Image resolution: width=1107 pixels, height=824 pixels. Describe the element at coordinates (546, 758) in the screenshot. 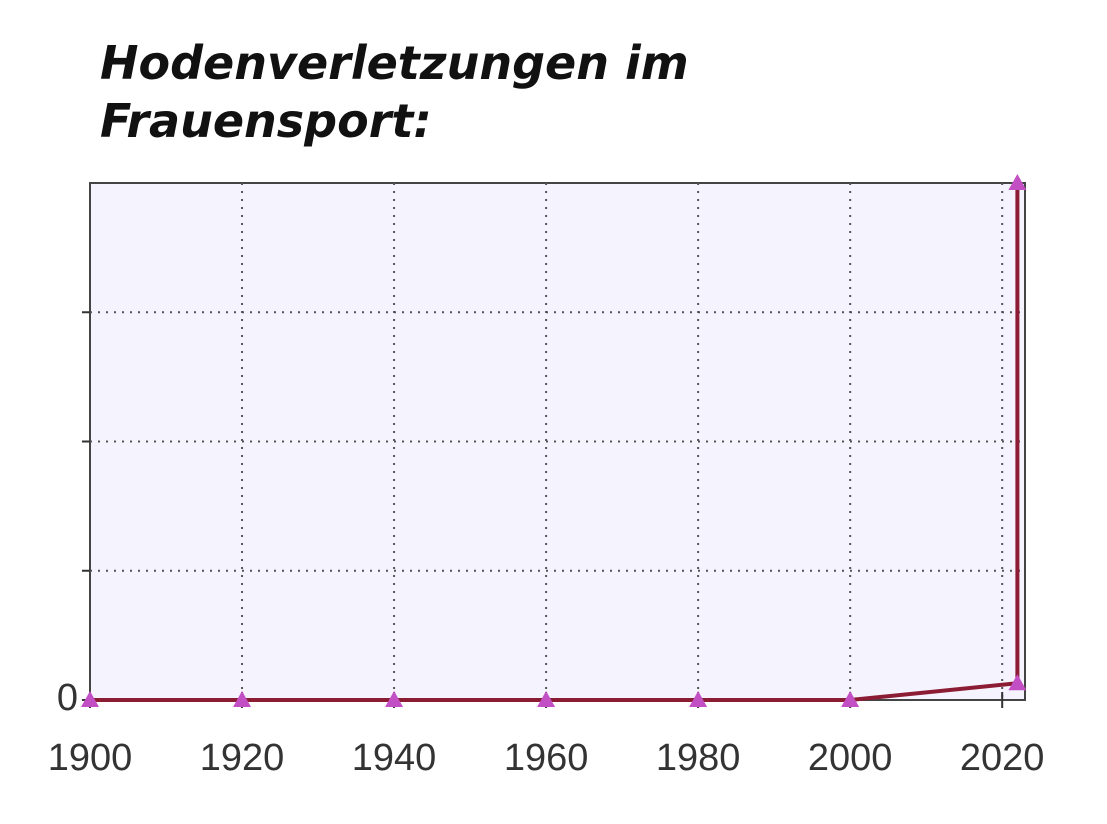

I see `x-tick-label: 1960` at that location.